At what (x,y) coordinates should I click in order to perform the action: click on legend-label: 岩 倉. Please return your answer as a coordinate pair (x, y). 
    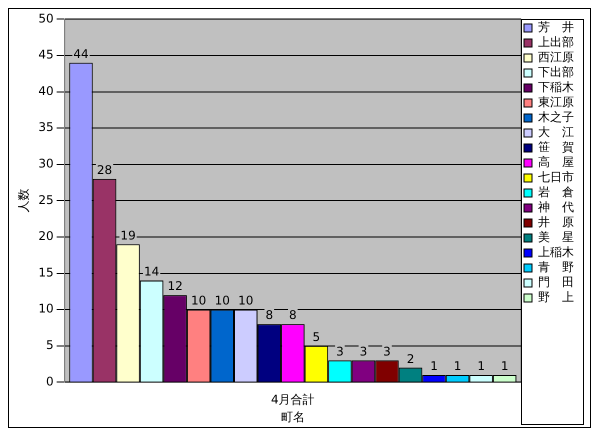
    Looking at the image, I should click on (556, 192).